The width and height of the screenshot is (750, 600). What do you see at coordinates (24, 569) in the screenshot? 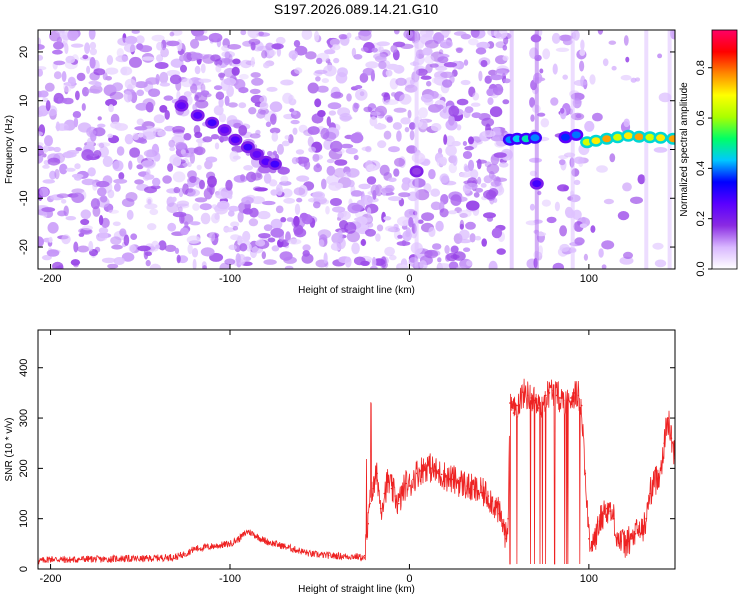
I see `y-tick-label: 0` at bounding box center [24, 569].